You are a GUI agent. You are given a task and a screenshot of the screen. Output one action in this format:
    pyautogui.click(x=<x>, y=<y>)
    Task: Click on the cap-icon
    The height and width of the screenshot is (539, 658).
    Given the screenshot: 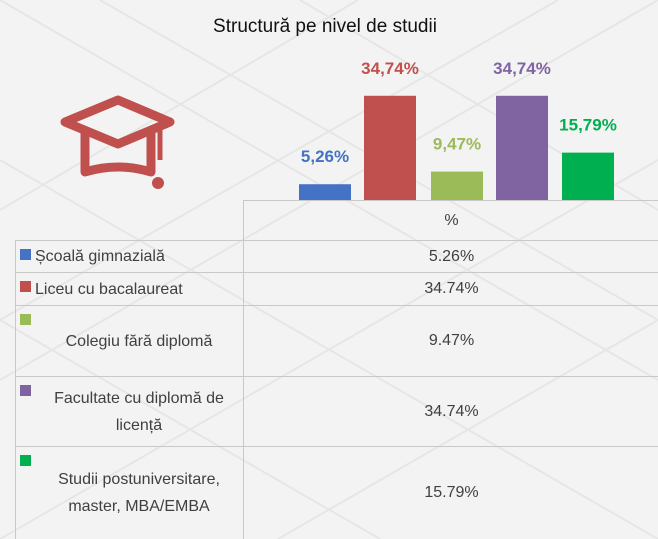 What is the action you would take?
    pyautogui.click(x=117, y=136)
    